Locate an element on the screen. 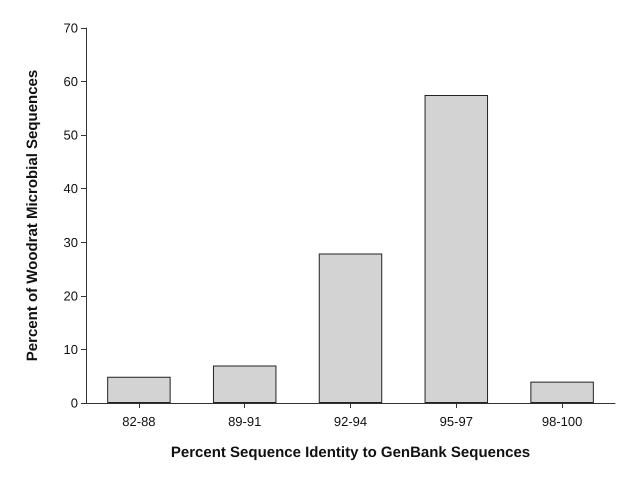 The width and height of the screenshot is (641, 486). y-tick-label: 60 is located at coordinates (71, 82).